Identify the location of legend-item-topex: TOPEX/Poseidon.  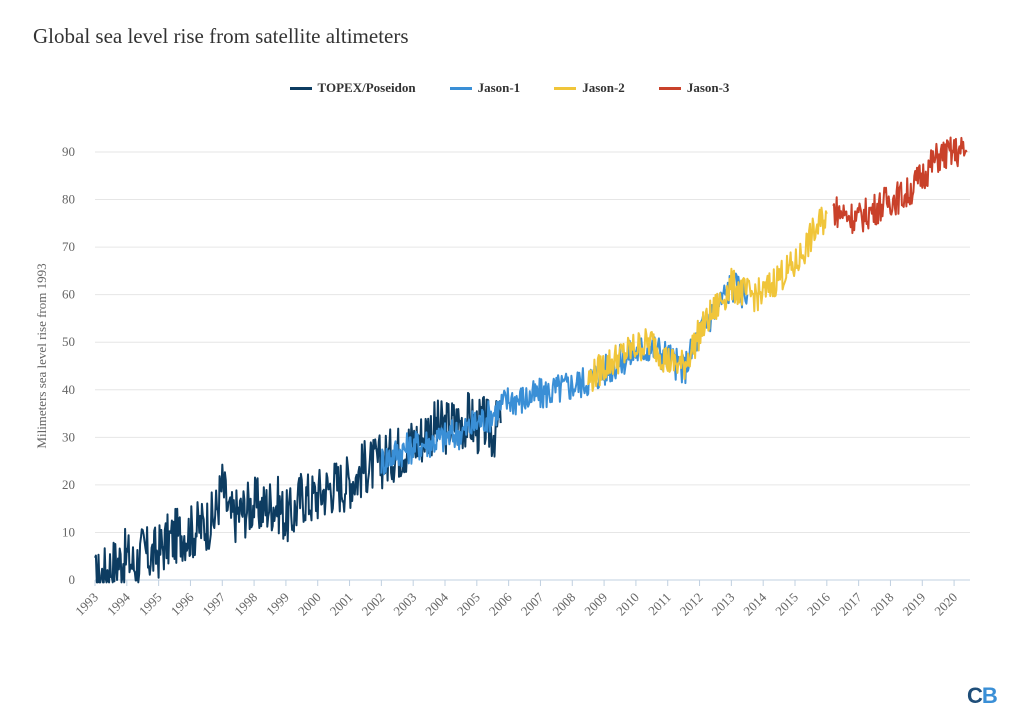
(349, 88).